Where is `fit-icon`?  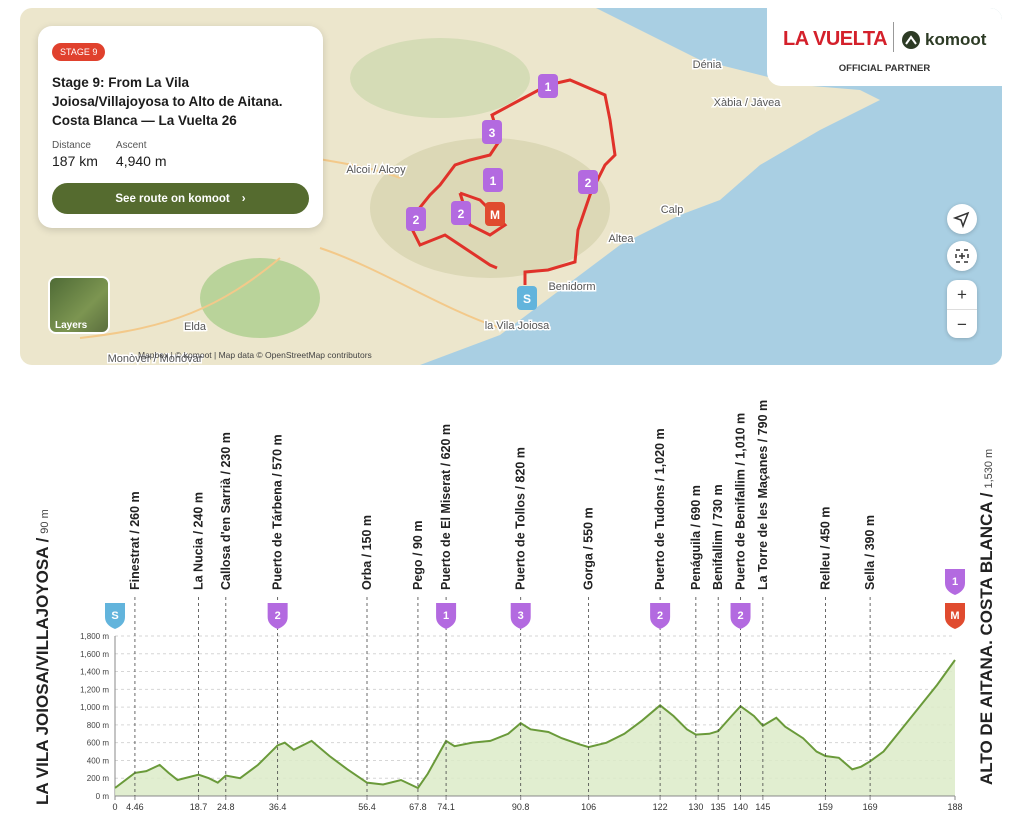 fit-icon is located at coordinates (962, 256).